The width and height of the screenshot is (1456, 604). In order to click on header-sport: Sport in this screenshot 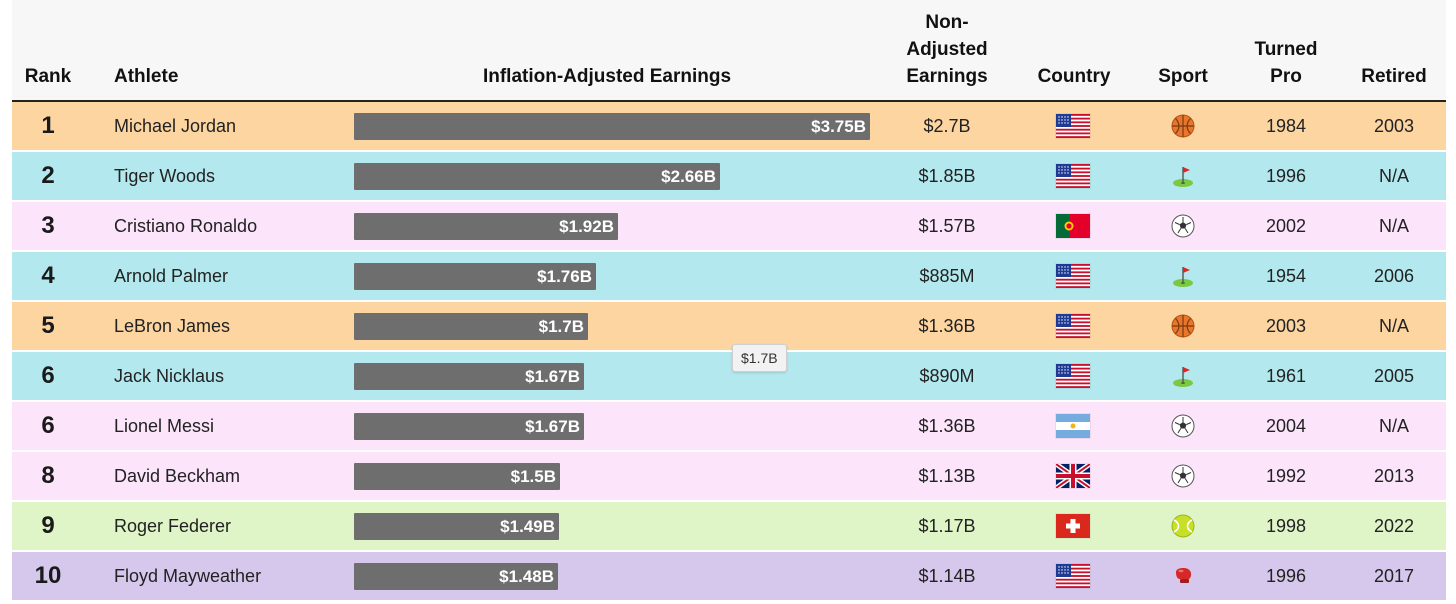, I will do `click(1183, 76)`.